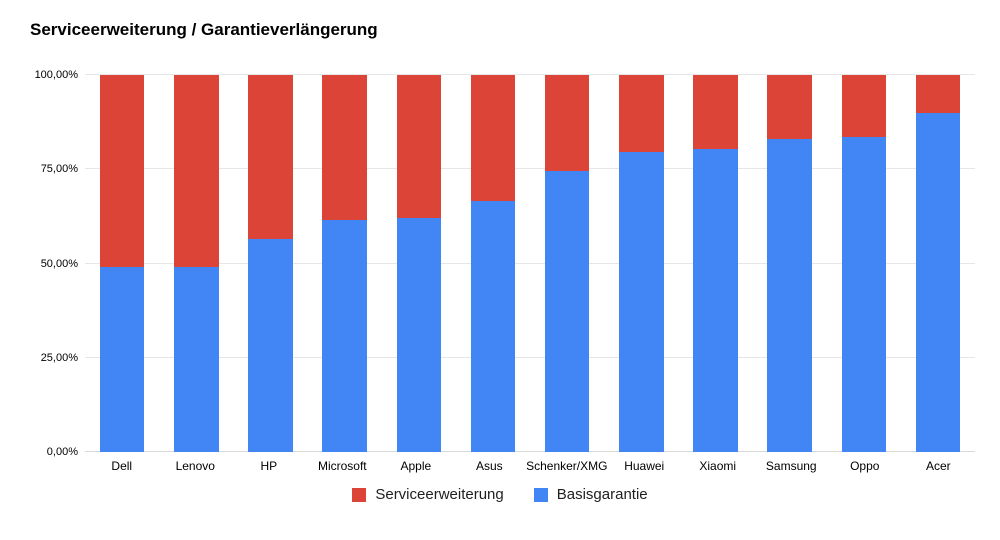 The width and height of the screenshot is (1000, 540). What do you see at coordinates (195, 466) in the screenshot?
I see `x-tick-label: Lenovo` at bounding box center [195, 466].